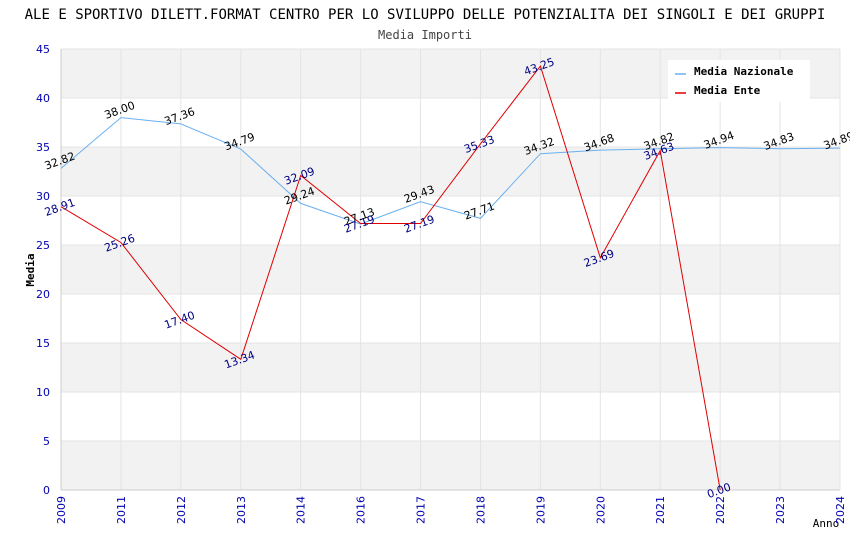 The height and width of the screenshot is (550, 850). I want to click on x-tick-label: 2023, so click(780, 510).